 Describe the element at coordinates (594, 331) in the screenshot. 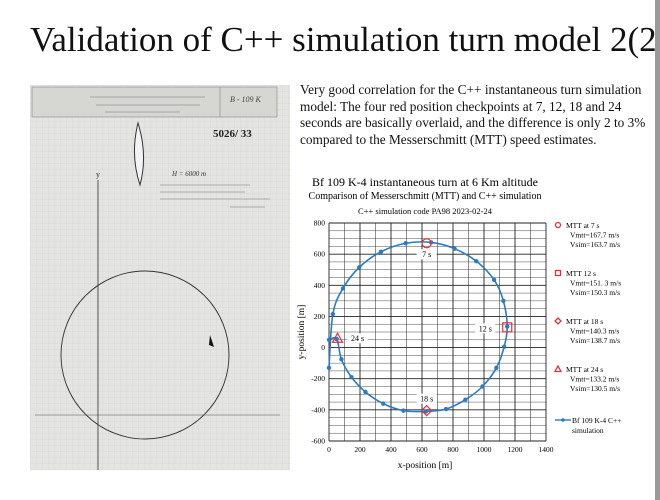

I see `legend-entry-text: Vmtt=140.3 m/s` at that location.